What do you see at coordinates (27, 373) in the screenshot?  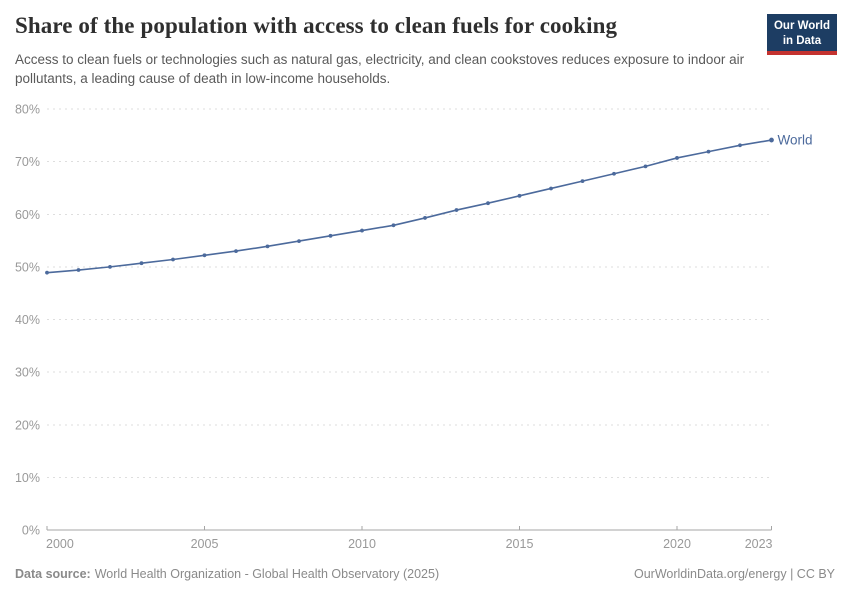 I see `y-axis-tick-label: 30%` at bounding box center [27, 373].